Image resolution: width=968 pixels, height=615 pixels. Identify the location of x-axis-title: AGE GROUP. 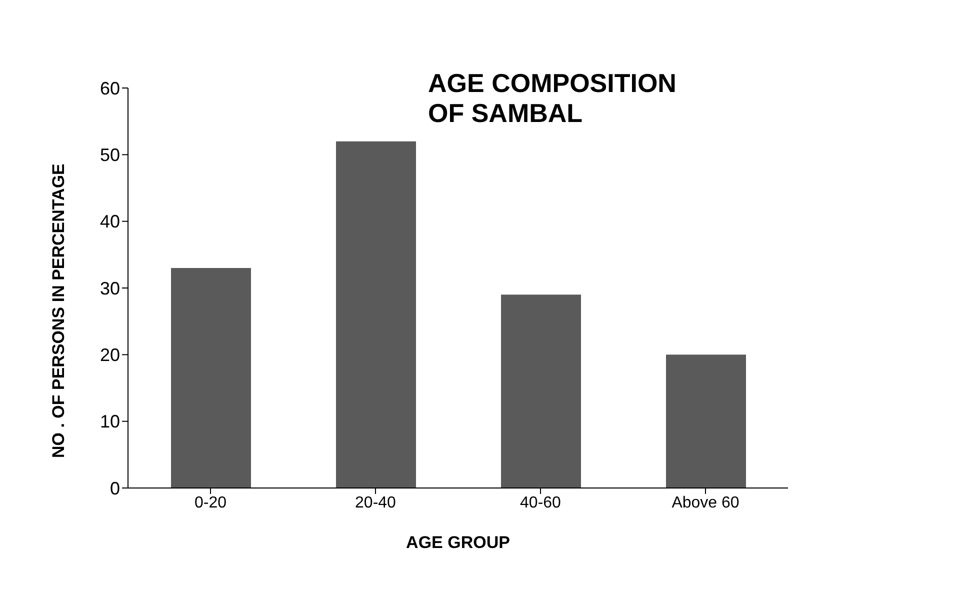
(458, 542).